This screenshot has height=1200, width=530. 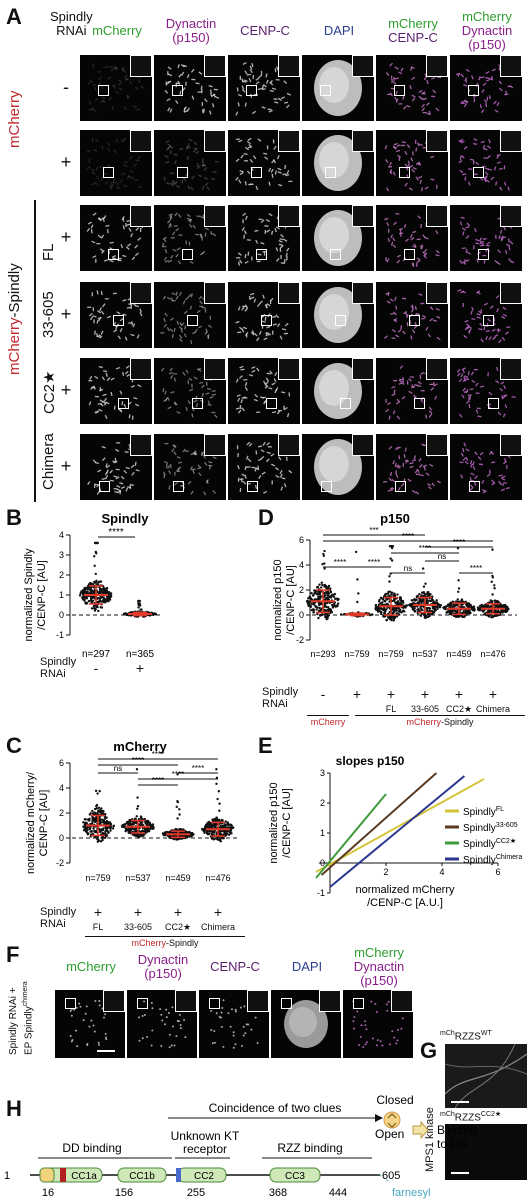 I want to click on label-main: RZZS, so click(x=467, y=1118).